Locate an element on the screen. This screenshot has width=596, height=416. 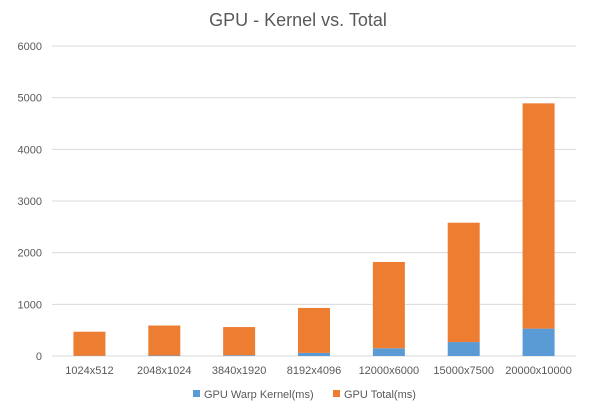
x-tick-label: 12000x6000 is located at coordinates (389, 371).